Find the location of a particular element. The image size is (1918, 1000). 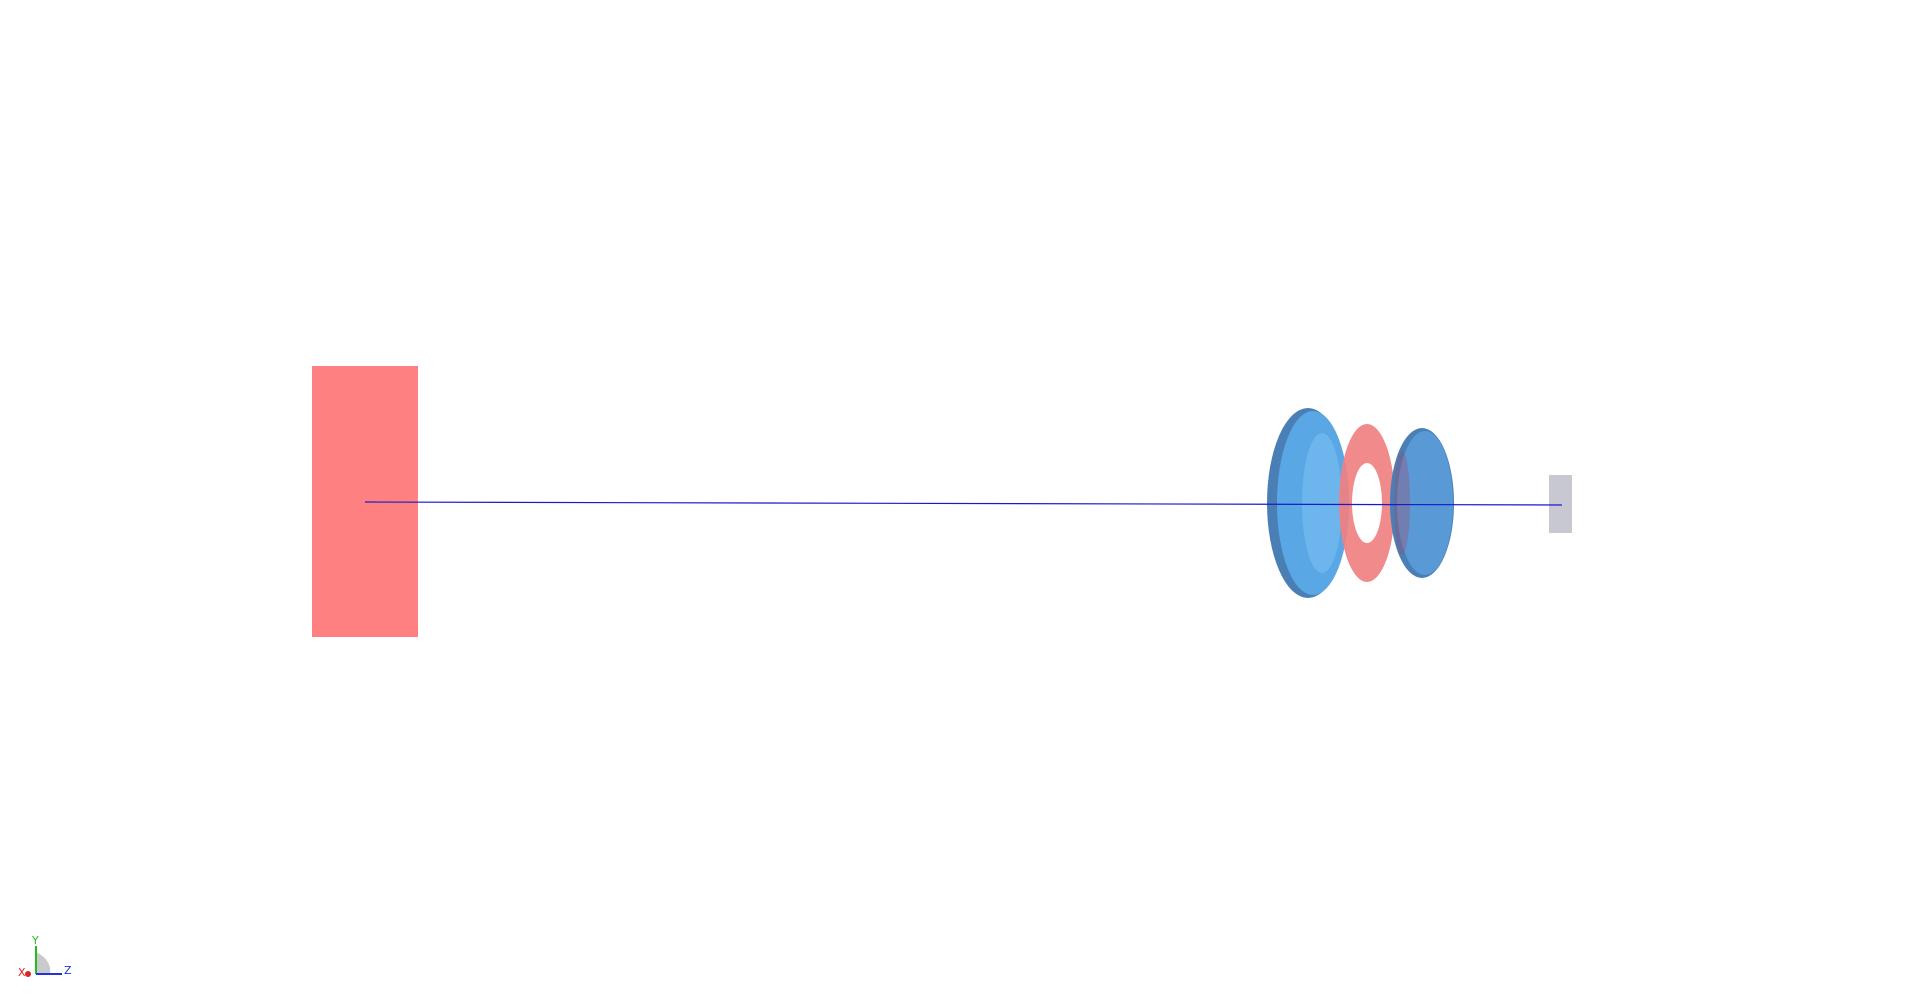

lens-1-highlight is located at coordinates (1322, 503).